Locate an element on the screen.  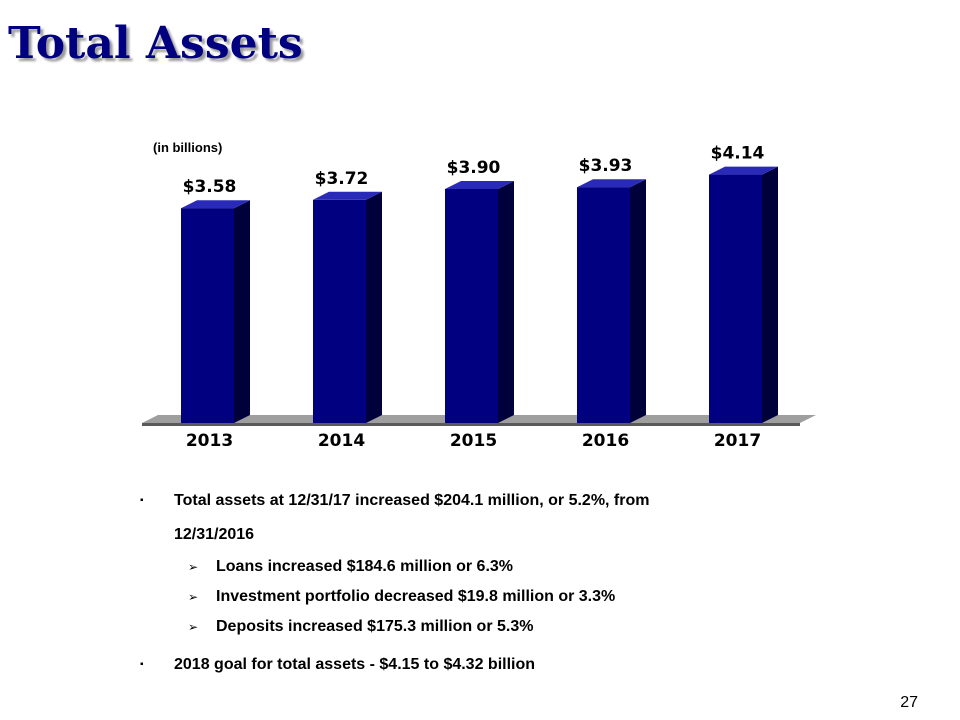
value-label: $3.72 is located at coordinates (342, 179).